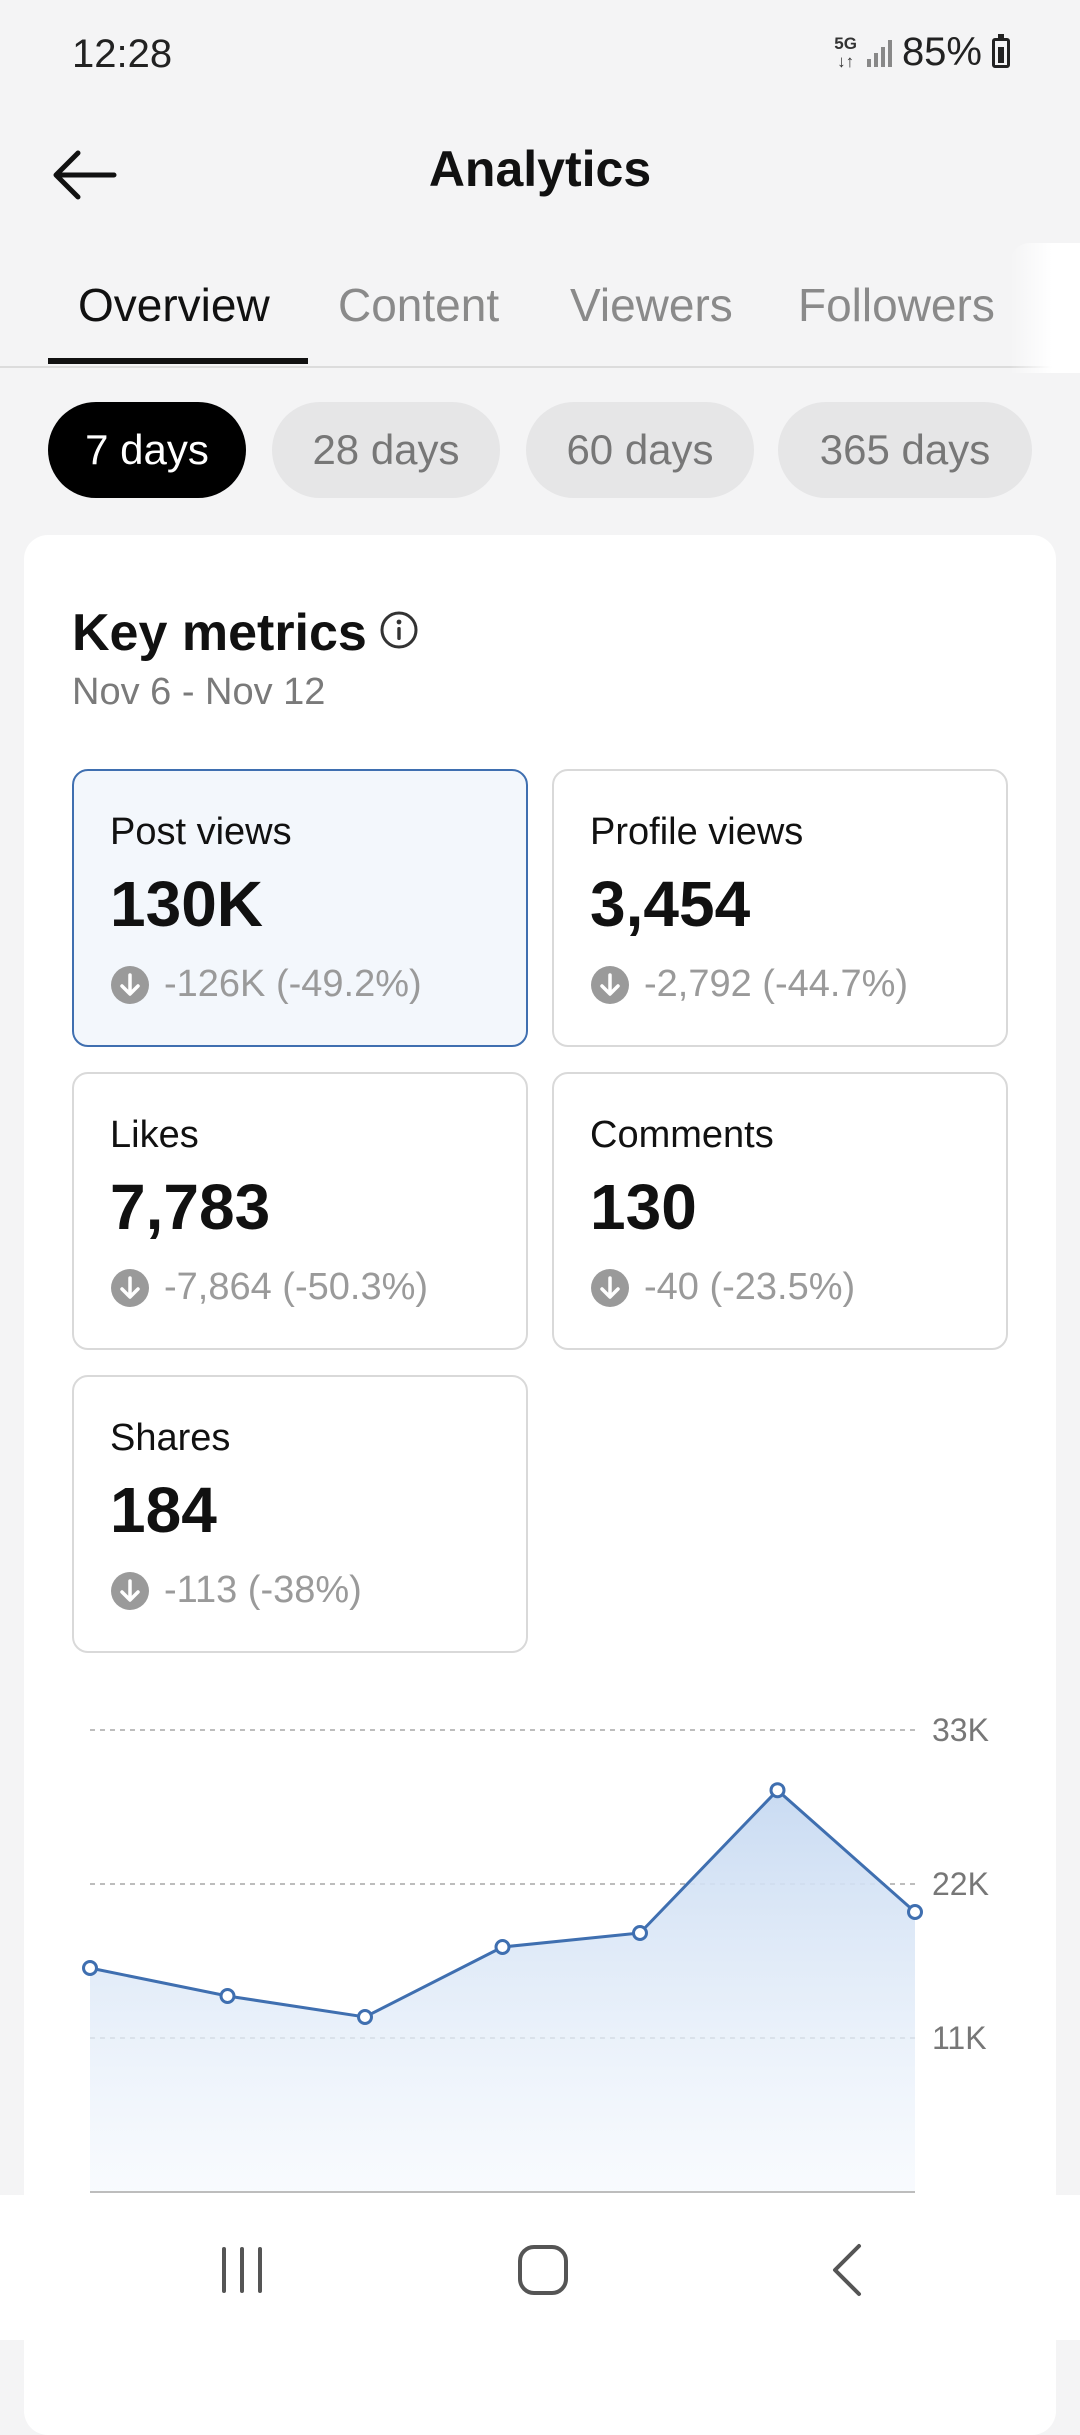 The height and width of the screenshot is (2435, 1080). I want to click on metric-change: -40 (-23.5%), so click(722, 1287).